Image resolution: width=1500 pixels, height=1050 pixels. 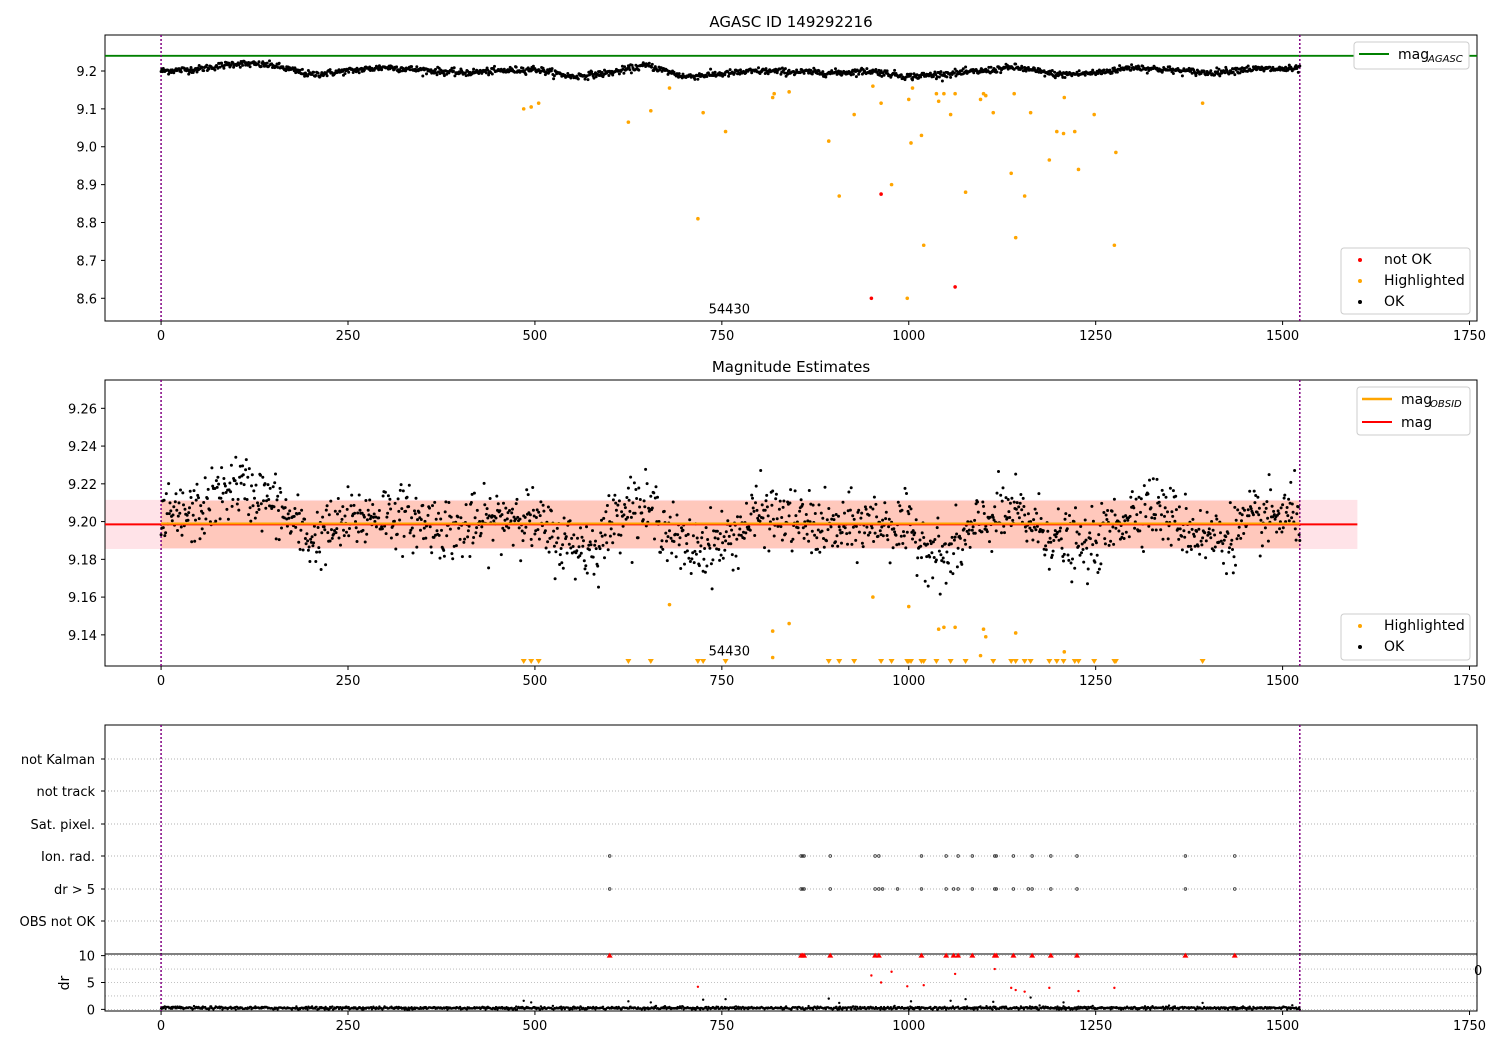 What do you see at coordinates (681, 1008) in the screenshot?
I see `dr-ok-point` at bounding box center [681, 1008].